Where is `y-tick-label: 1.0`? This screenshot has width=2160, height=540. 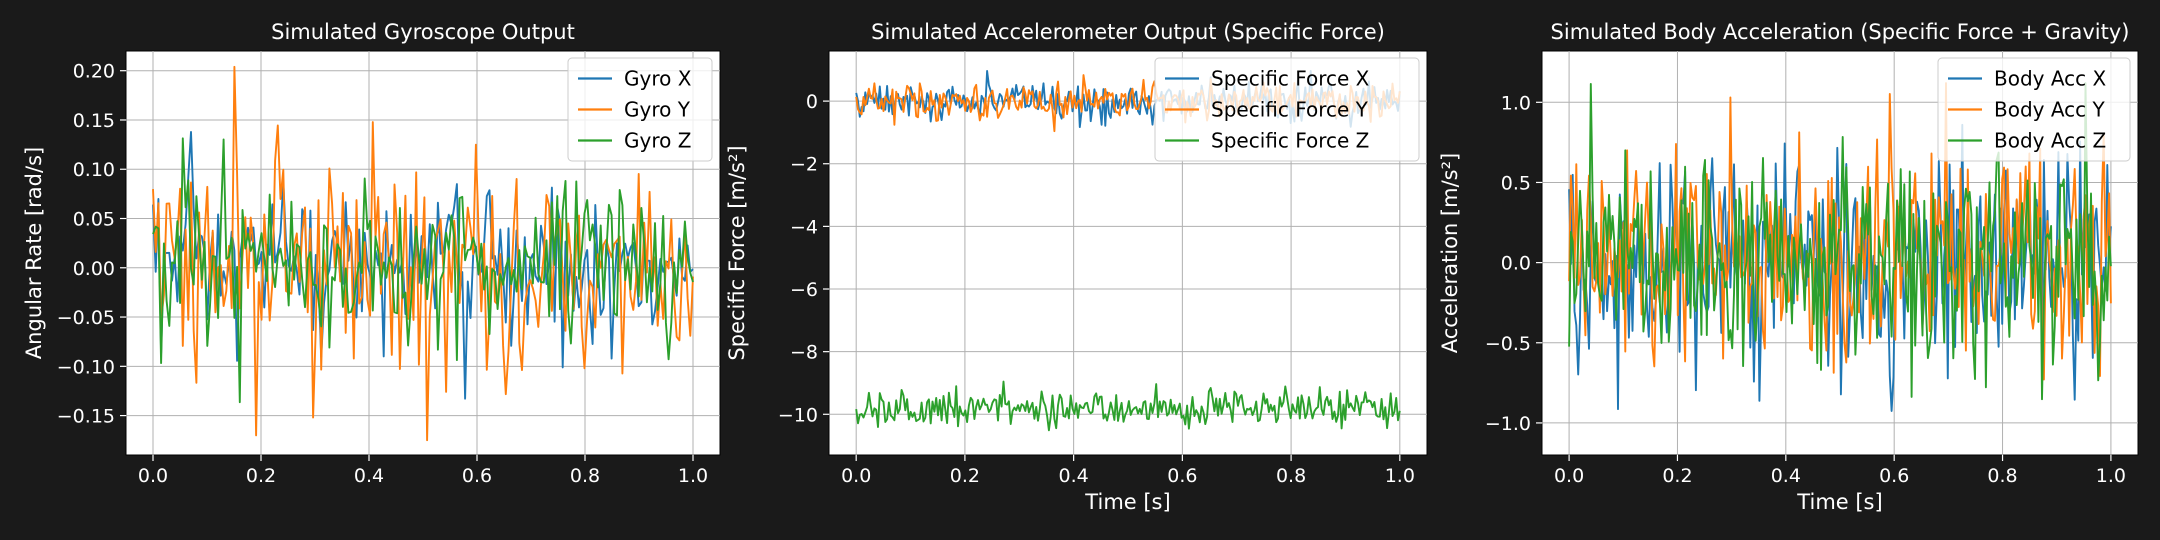
y-tick-label: 1.0 is located at coordinates (1516, 103).